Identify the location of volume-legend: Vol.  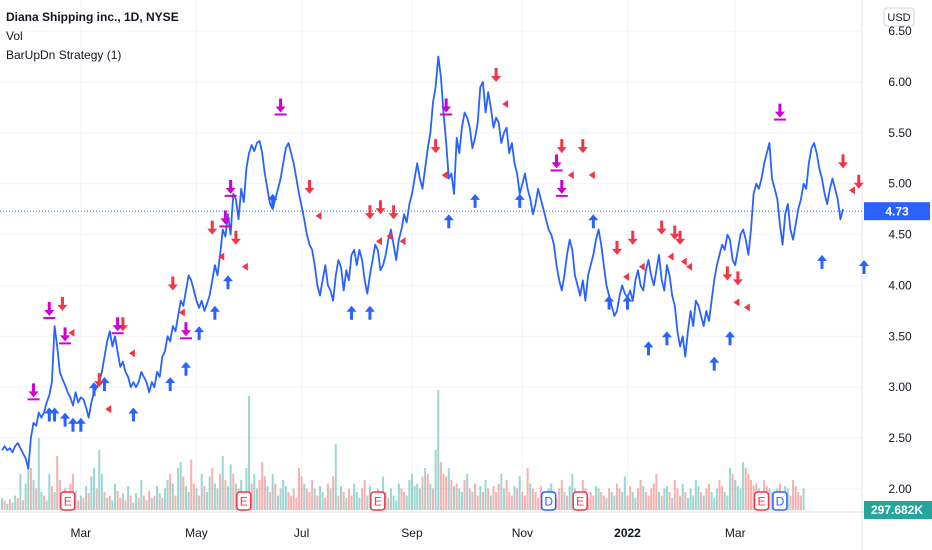
(14, 36).